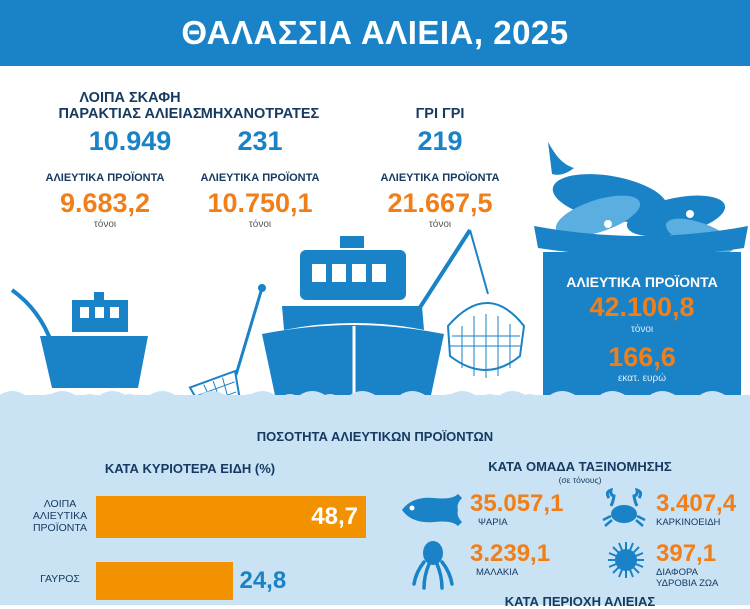 The width and height of the screenshot is (750, 609). What do you see at coordinates (642, 378) in the screenshot?
I see `total-money-unit: εκατ. ευρώ` at bounding box center [642, 378].